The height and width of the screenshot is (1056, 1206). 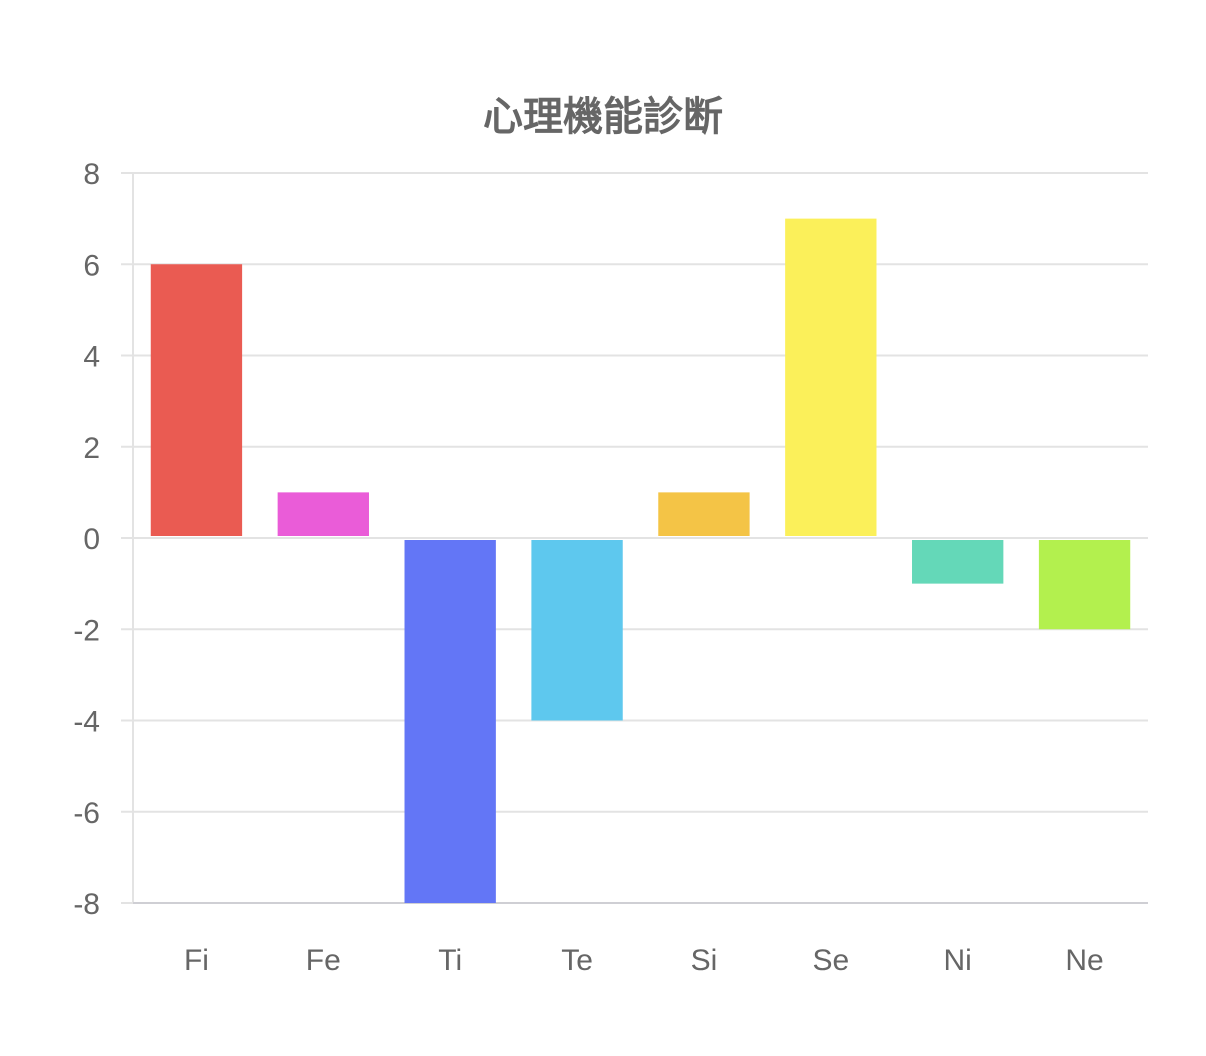 I want to click on bar-Fi, so click(x=196, y=400).